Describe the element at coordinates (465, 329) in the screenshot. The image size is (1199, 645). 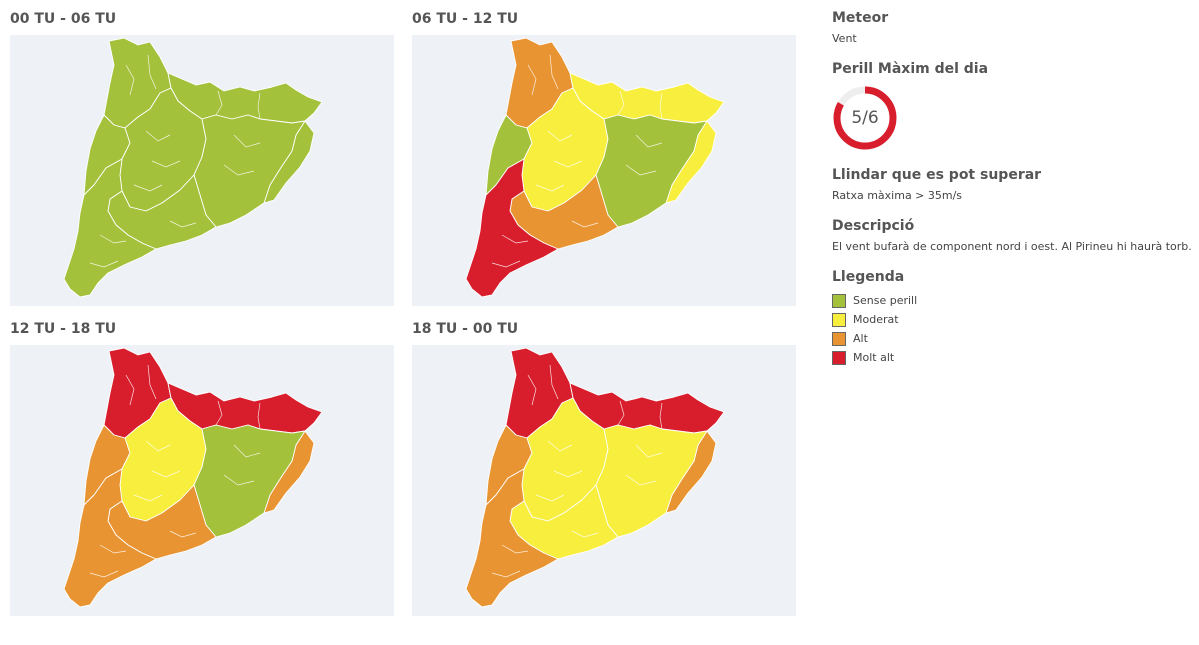
I see `period-title-4: 18 TU - 00 TU` at that location.